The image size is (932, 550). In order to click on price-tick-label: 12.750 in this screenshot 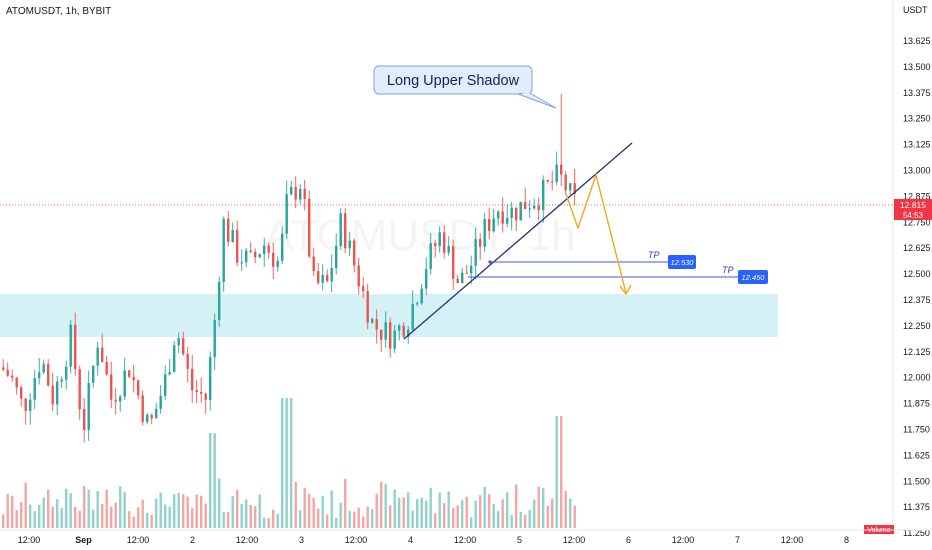, I will do `click(917, 222)`.